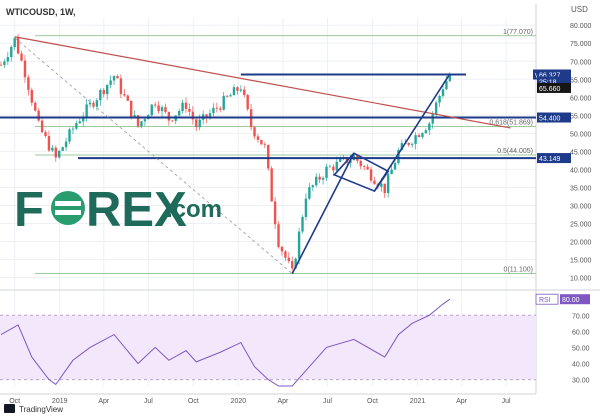  I want to click on rsi-tick-label: 60.00, so click(581, 332).